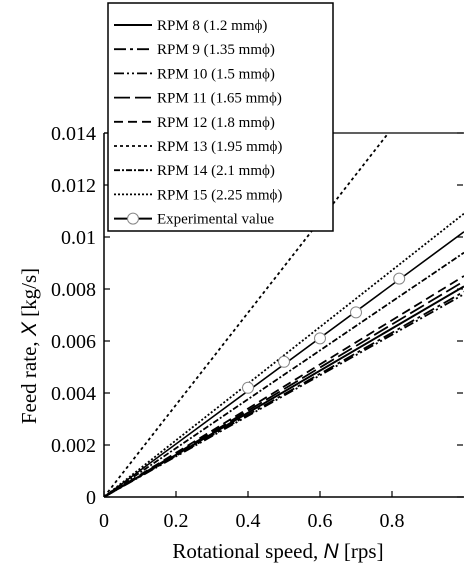 The height and width of the screenshot is (567, 464). I want to click on y-axis-title: Feed rate, X [kg/s], so click(29, 346).